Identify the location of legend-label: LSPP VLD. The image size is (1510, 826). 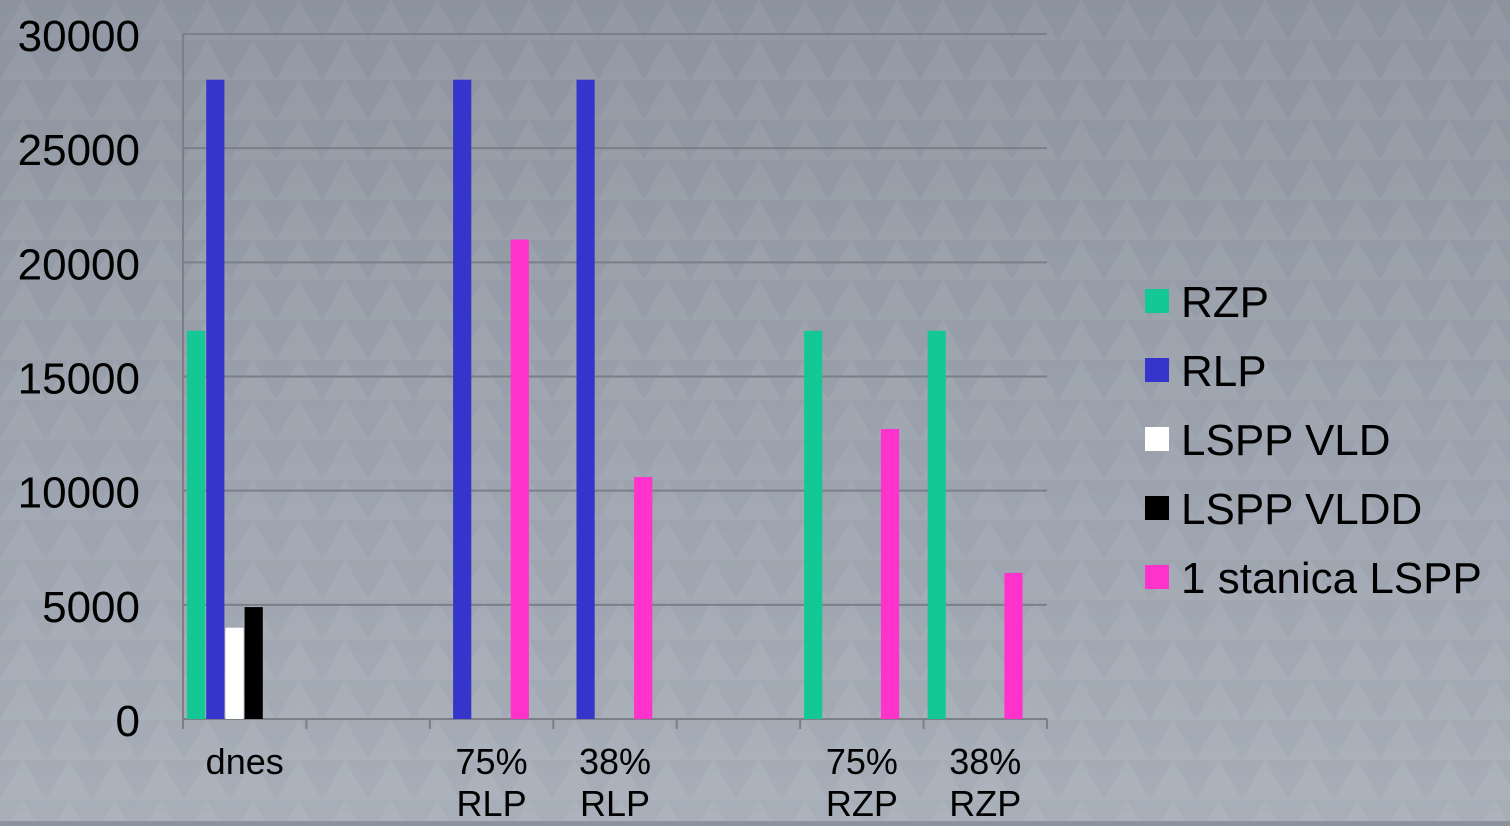
(1286, 440).